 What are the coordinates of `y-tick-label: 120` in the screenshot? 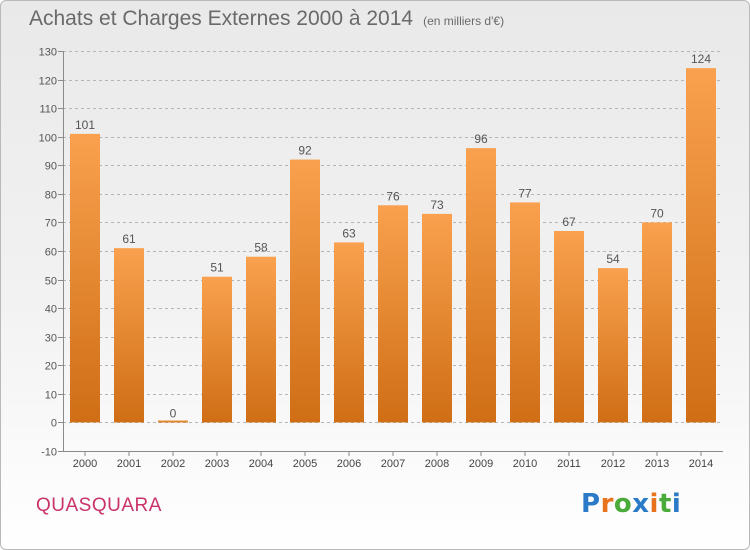 It's located at (48, 82).